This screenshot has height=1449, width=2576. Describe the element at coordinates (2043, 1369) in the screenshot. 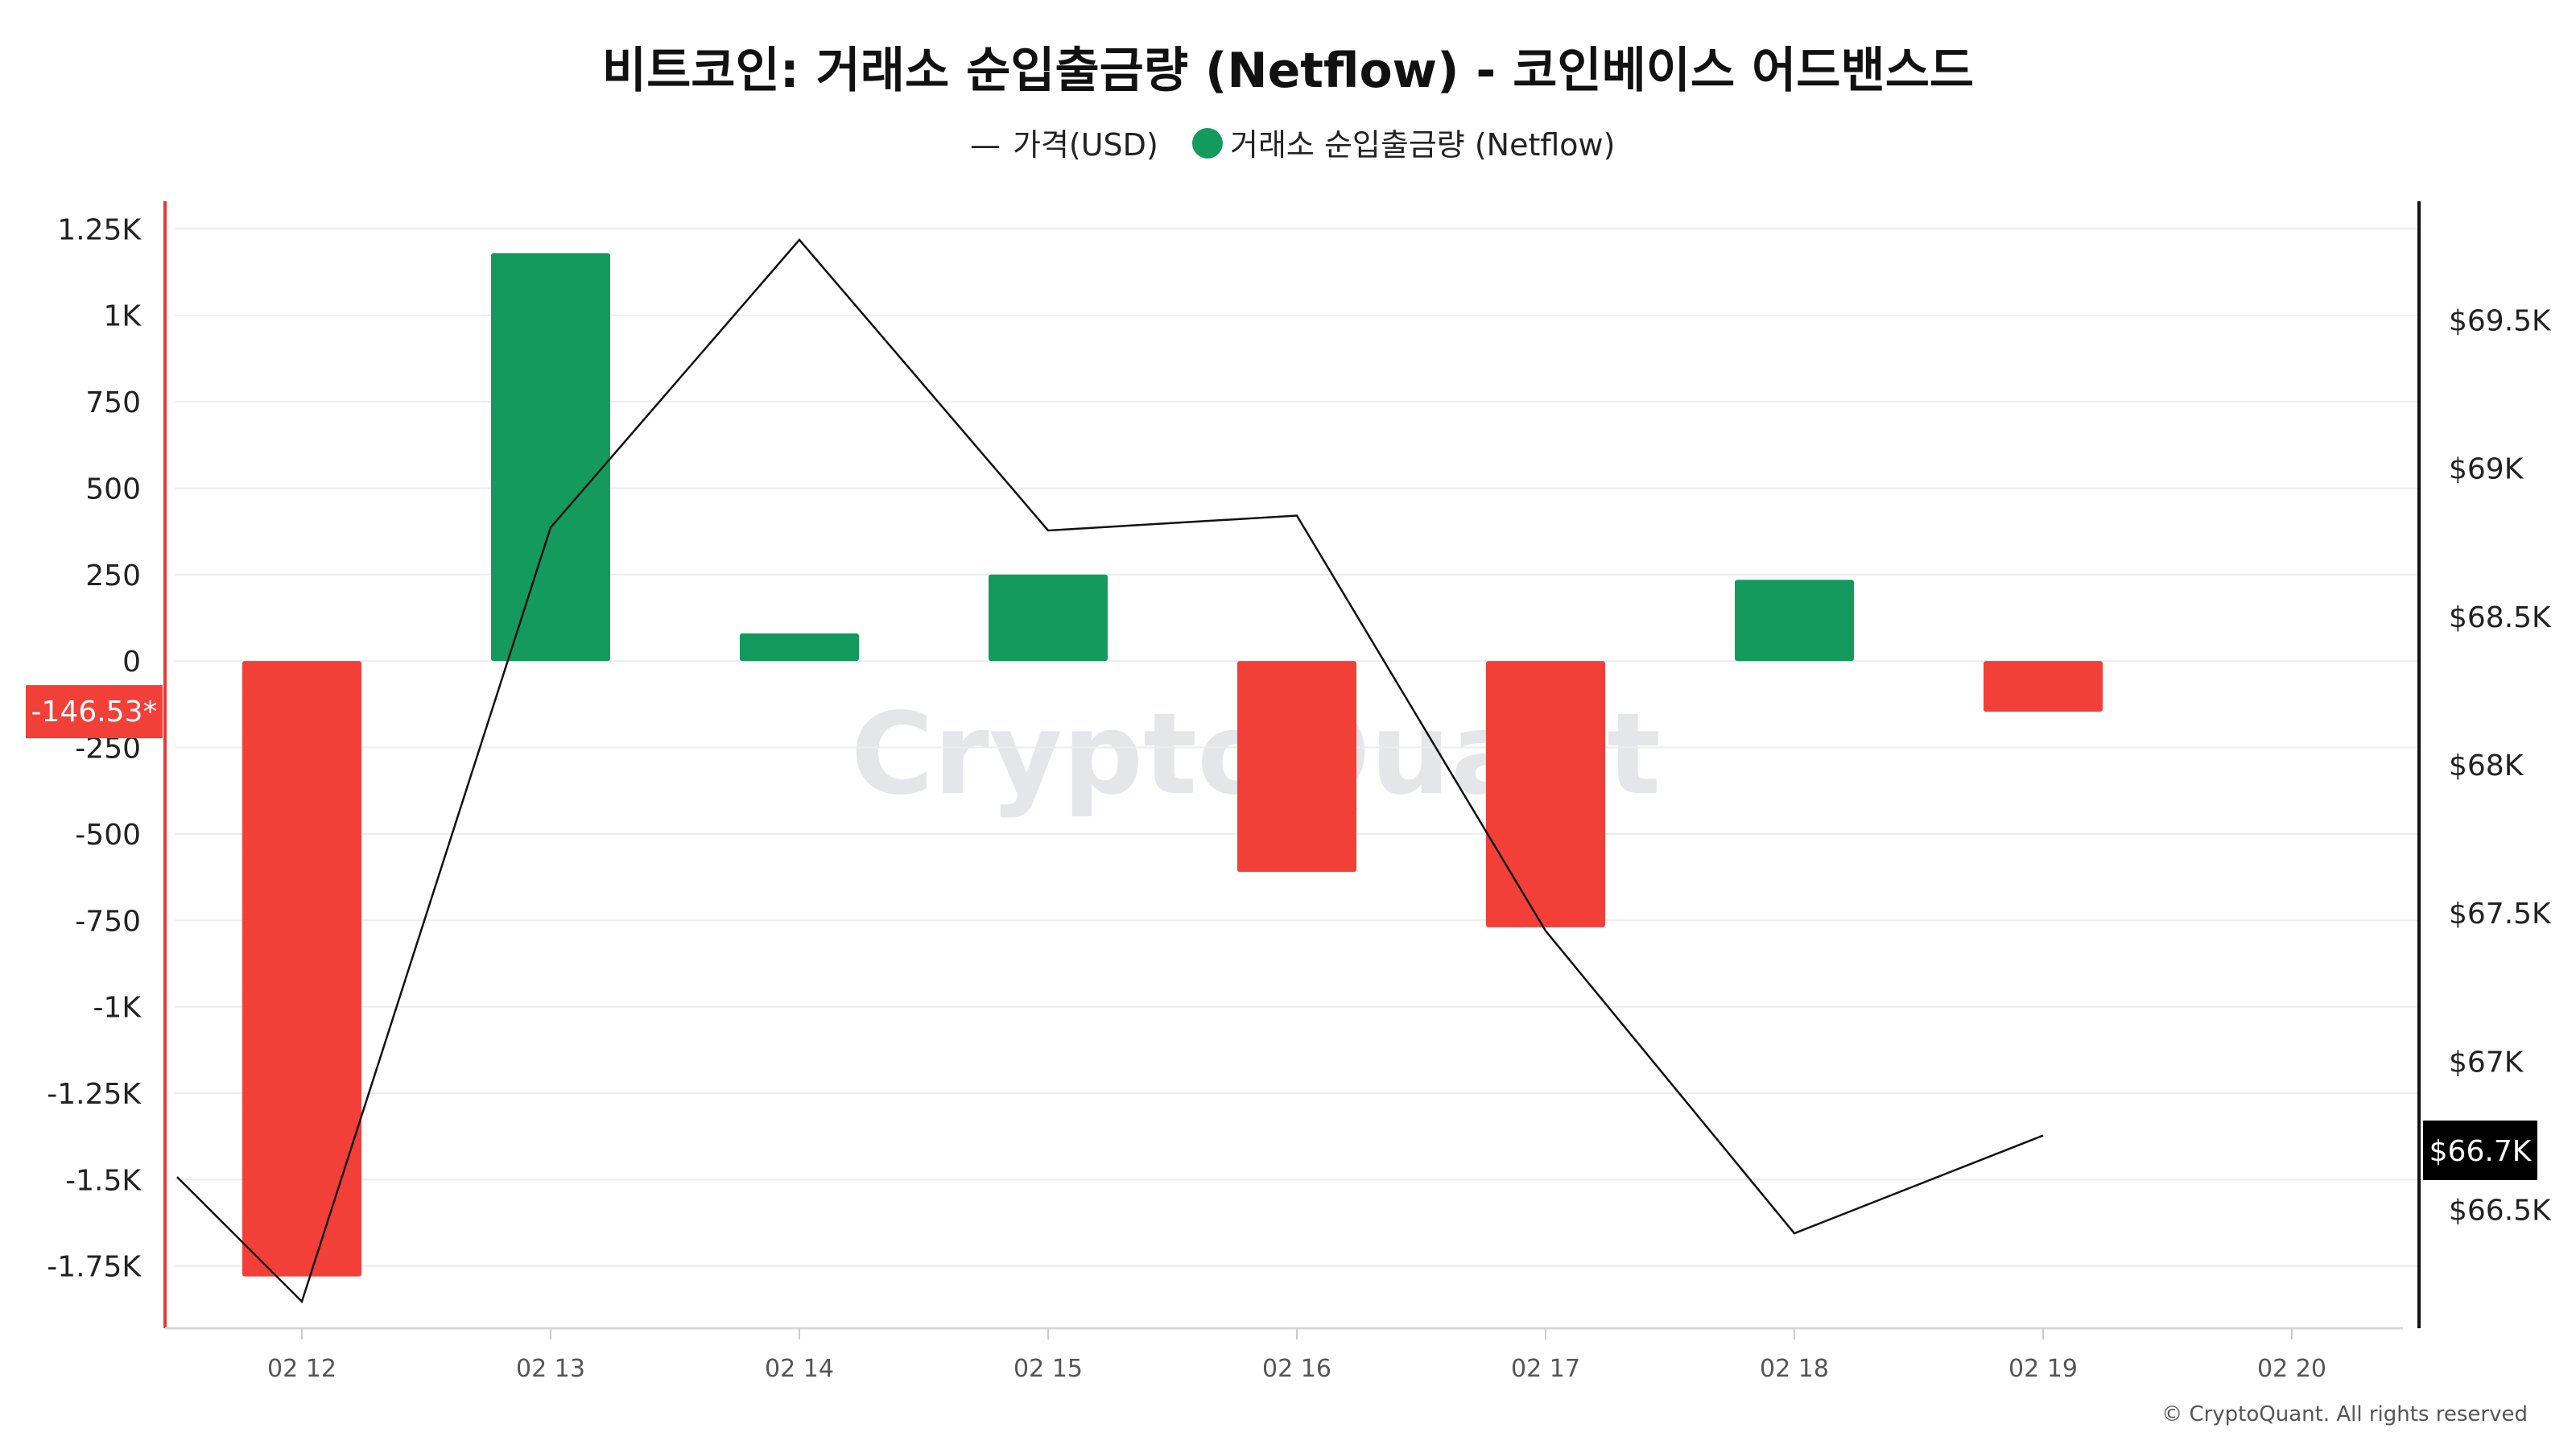

I see `x-tick-label: 02 19` at that location.